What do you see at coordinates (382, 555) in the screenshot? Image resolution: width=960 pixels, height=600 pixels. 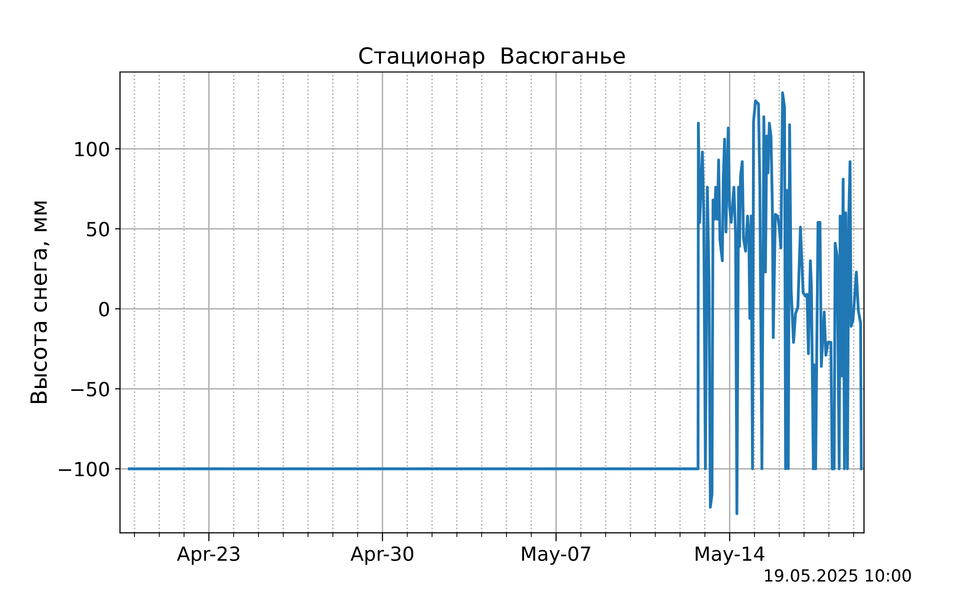 I see `x-tick-label: Apr-30` at bounding box center [382, 555].